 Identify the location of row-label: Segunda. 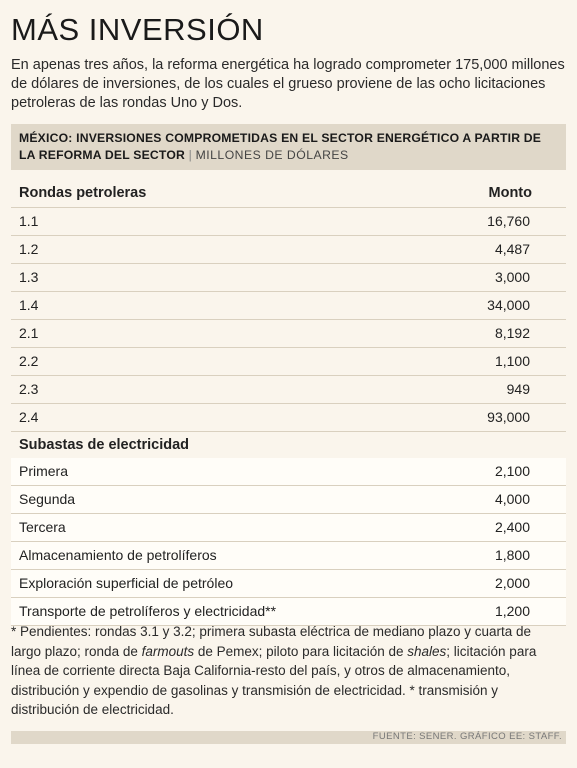
(47, 499).